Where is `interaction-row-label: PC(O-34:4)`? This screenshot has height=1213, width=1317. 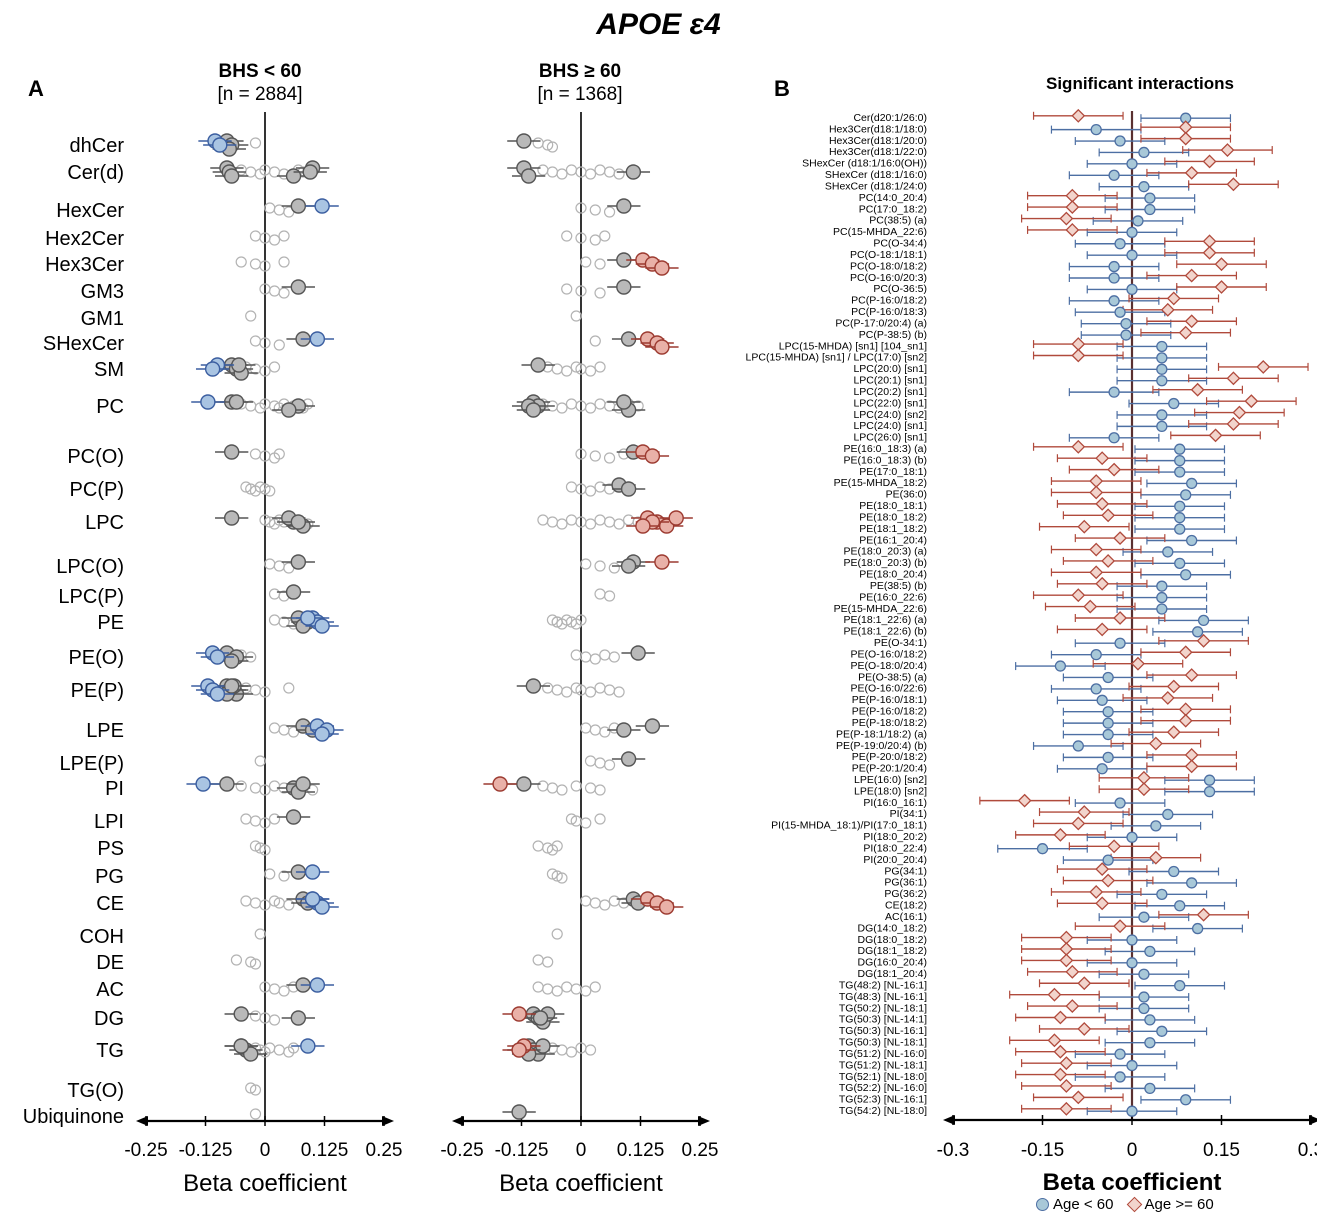
interaction-row-label: PC(O-34:4) is located at coordinates (900, 244).